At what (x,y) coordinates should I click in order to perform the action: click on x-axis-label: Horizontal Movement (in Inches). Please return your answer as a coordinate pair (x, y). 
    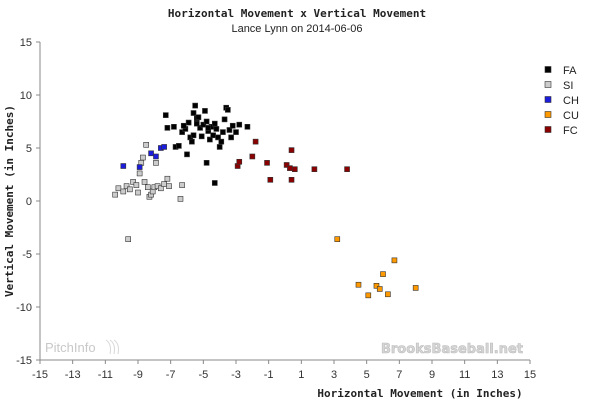
    Looking at the image, I should click on (419, 393).